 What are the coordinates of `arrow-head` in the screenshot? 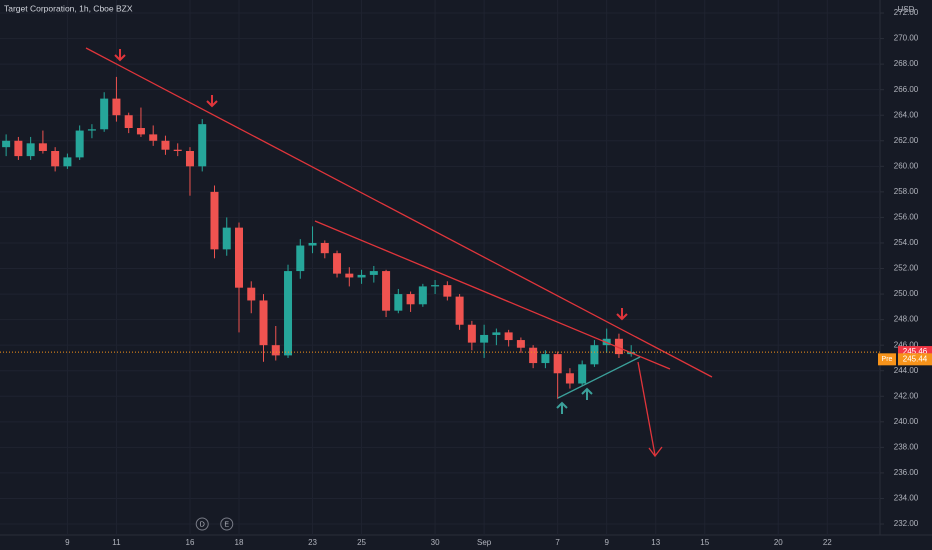 It's located at (655, 452).